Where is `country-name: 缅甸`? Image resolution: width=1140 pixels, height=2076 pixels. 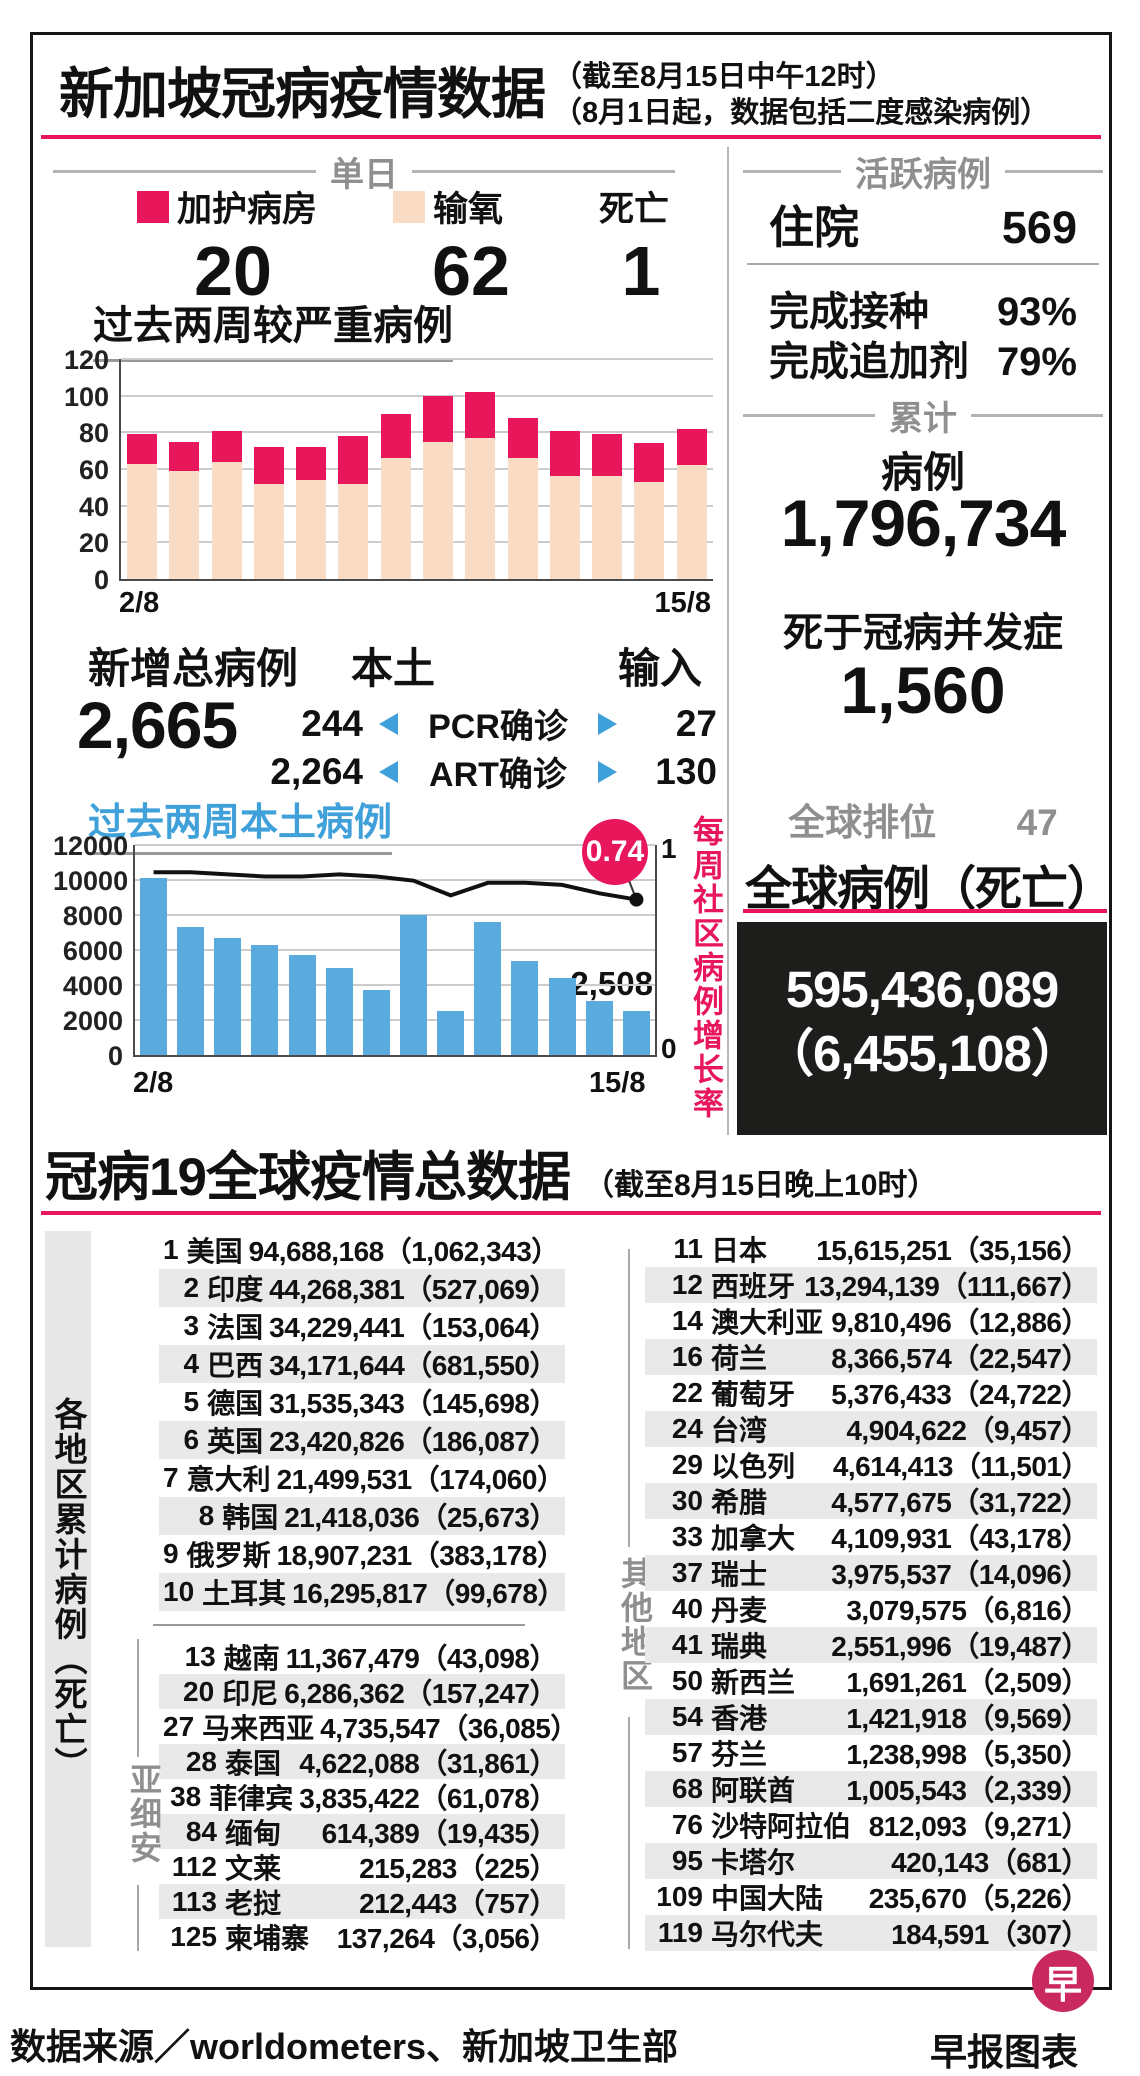
country-name: 缅甸 is located at coordinates (253, 1833).